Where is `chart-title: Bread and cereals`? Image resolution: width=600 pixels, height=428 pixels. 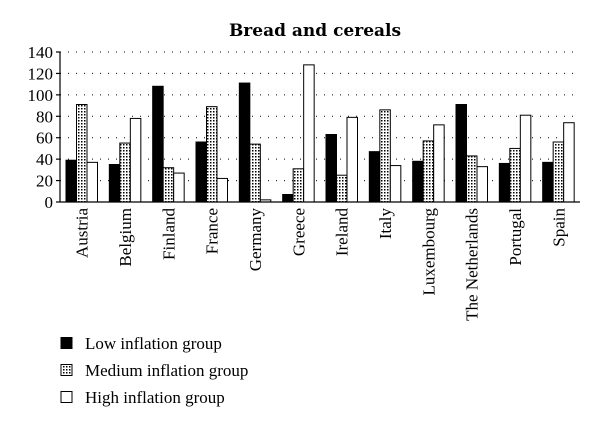
chart-title: Bread and cereals is located at coordinates (315, 31).